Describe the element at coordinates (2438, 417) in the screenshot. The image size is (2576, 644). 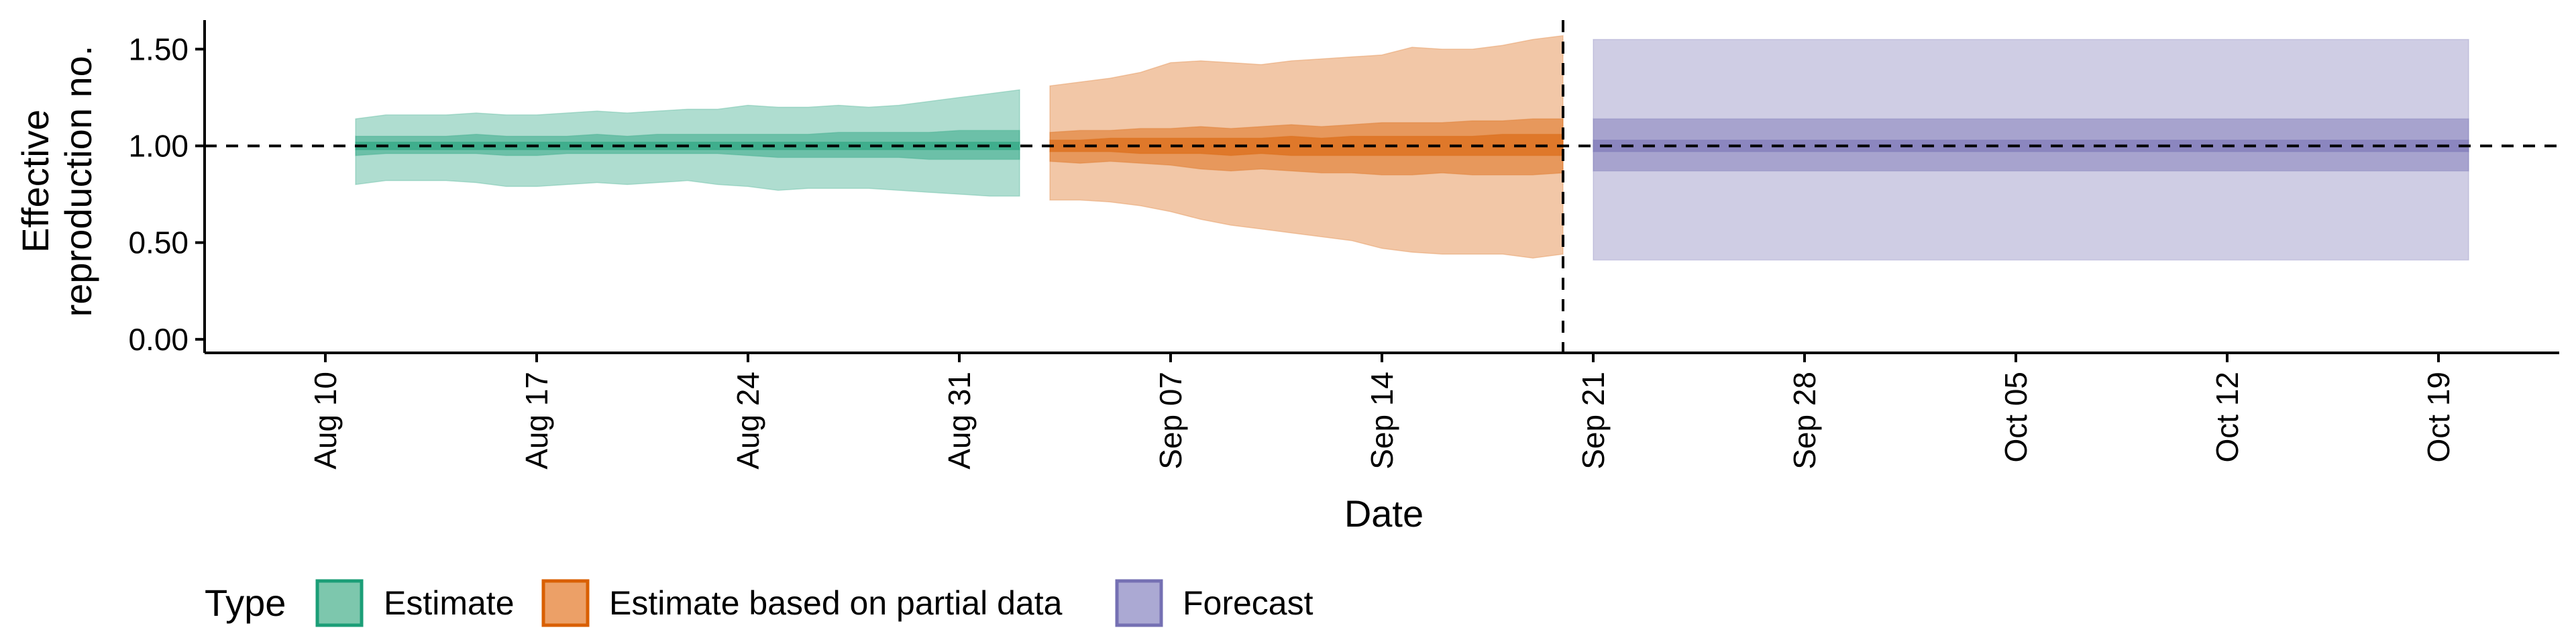
I see `x-tick-label: Oct 19` at that location.